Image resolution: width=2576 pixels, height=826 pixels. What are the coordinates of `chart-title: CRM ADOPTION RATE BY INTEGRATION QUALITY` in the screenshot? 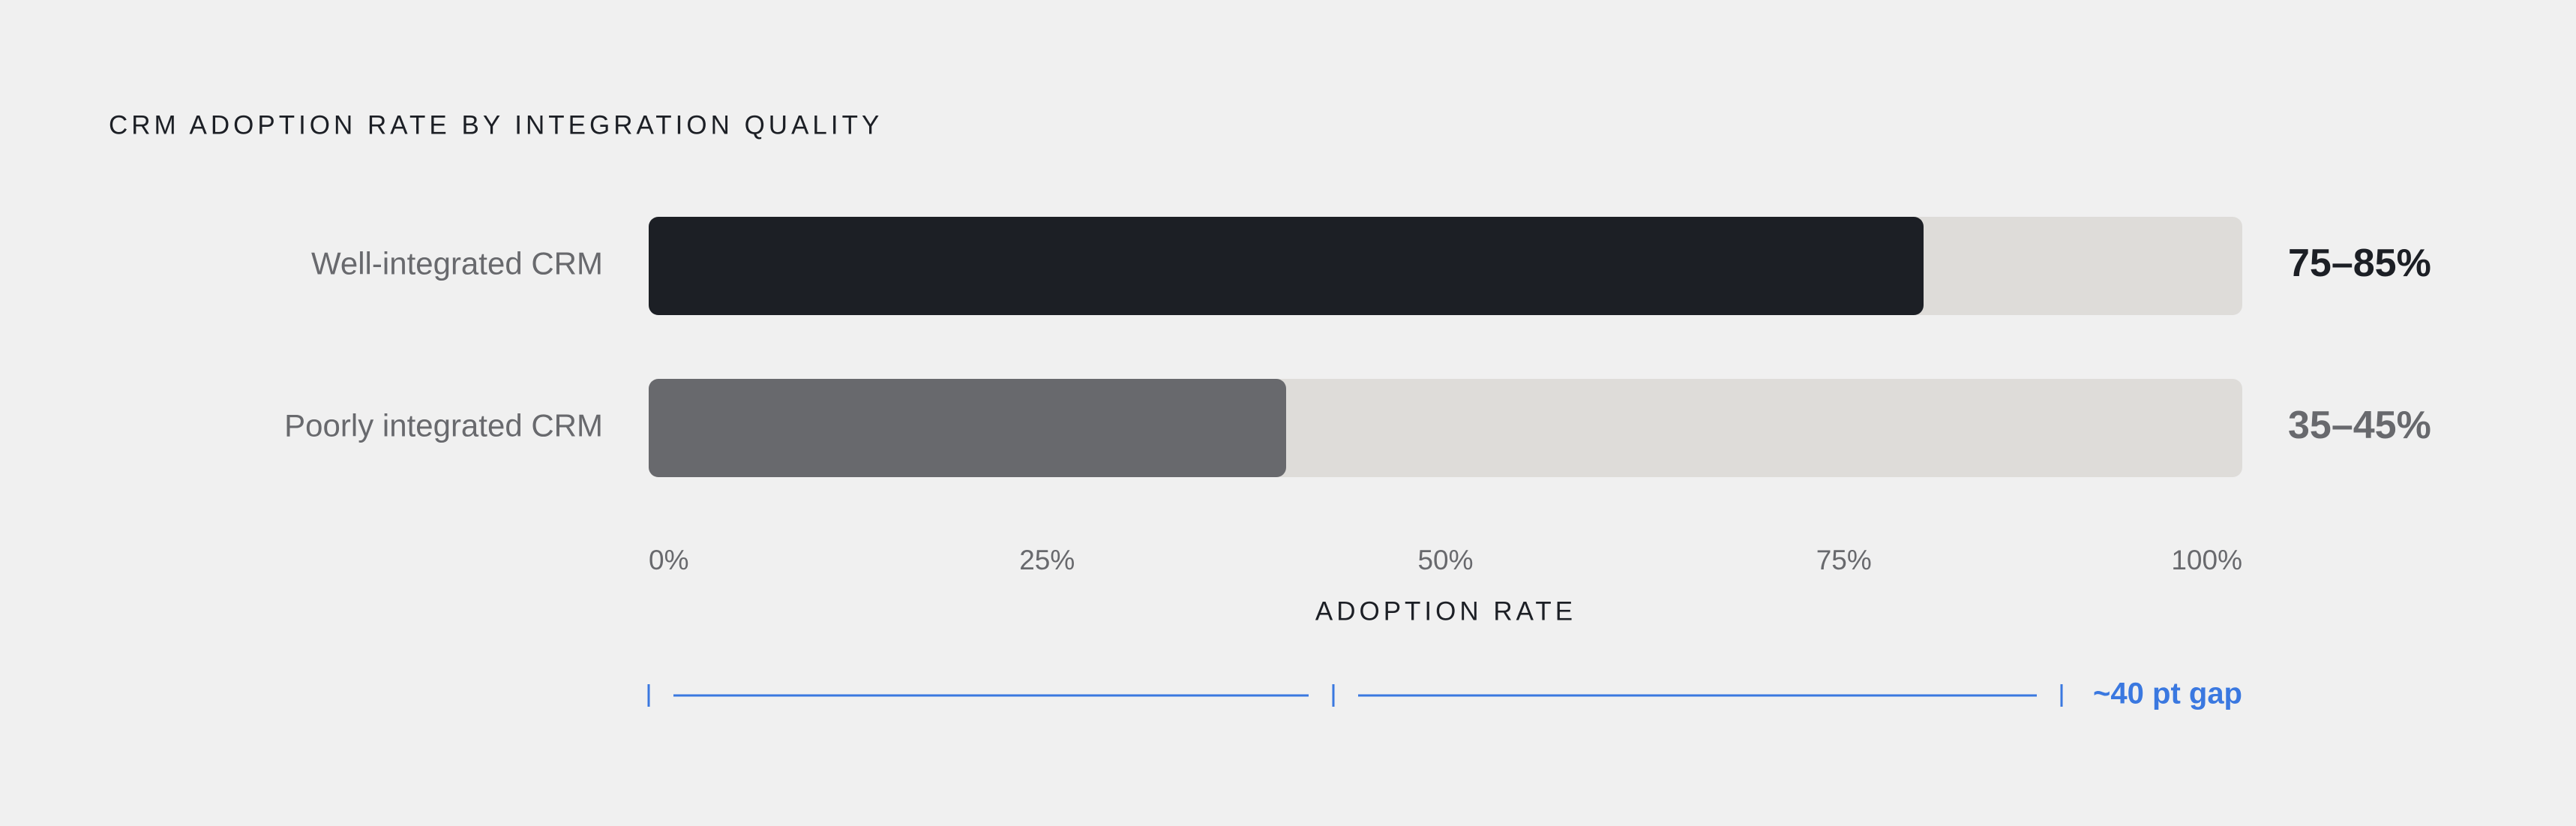 It's located at (496, 125).